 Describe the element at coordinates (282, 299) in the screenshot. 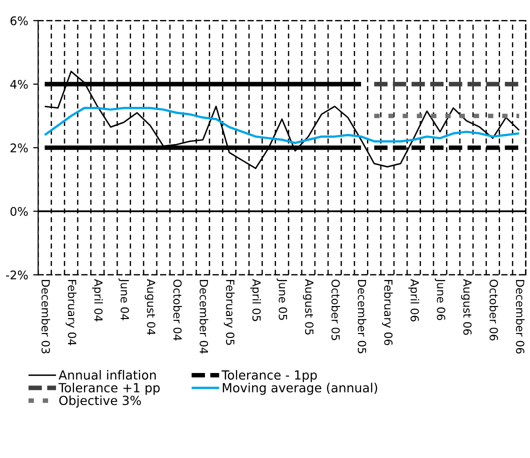

I see `x-tick-label: June 05` at that location.